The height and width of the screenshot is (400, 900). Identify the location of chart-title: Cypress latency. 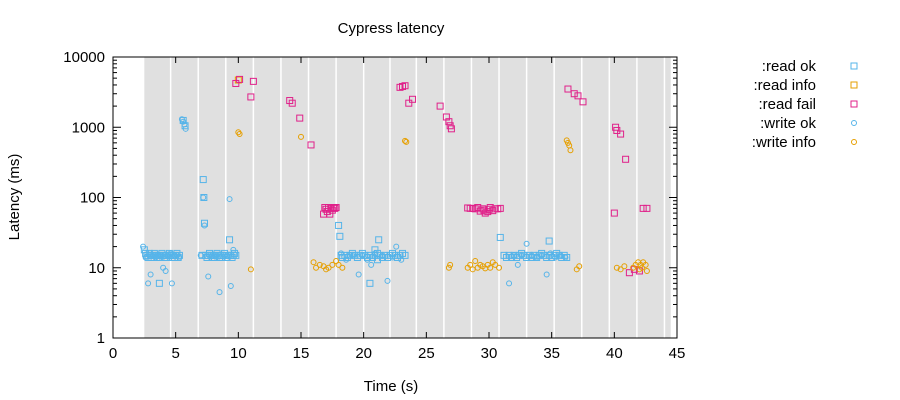
(391, 28).